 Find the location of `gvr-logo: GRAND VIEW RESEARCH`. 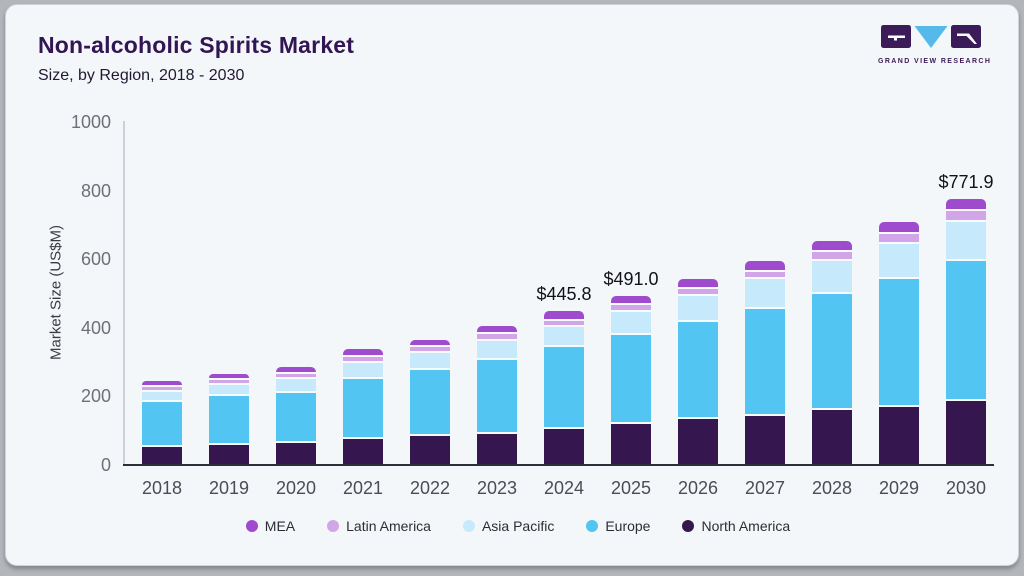

gvr-logo: GRAND VIEW RESEARCH is located at coordinates (935, 45).